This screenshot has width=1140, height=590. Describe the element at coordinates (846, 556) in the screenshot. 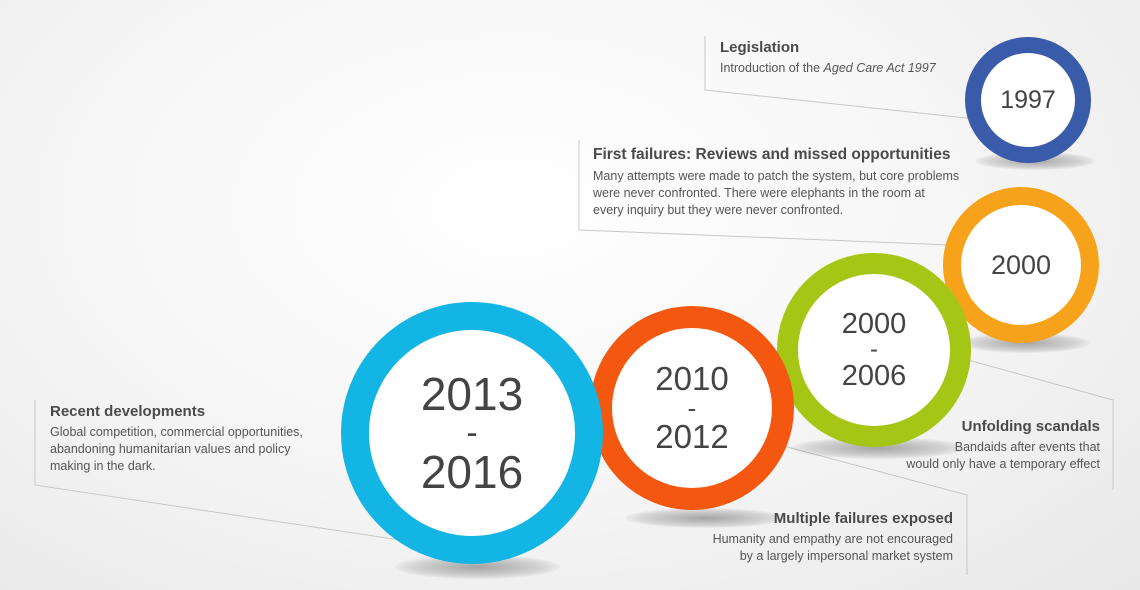

I see `callout-line: by a largely impersonal market system` at that location.